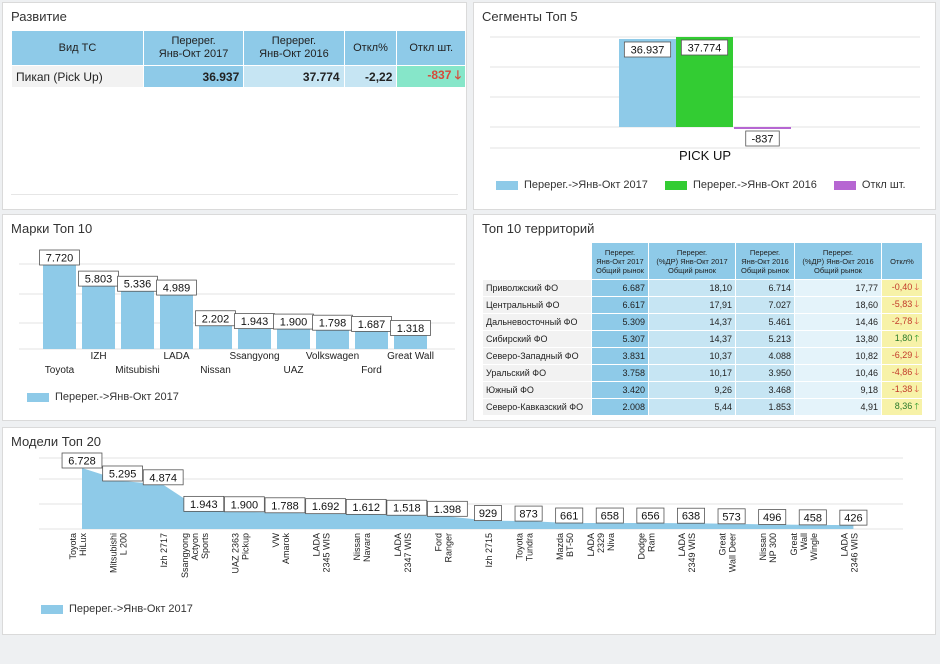  I want to click on data-label: 661, so click(569, 517).